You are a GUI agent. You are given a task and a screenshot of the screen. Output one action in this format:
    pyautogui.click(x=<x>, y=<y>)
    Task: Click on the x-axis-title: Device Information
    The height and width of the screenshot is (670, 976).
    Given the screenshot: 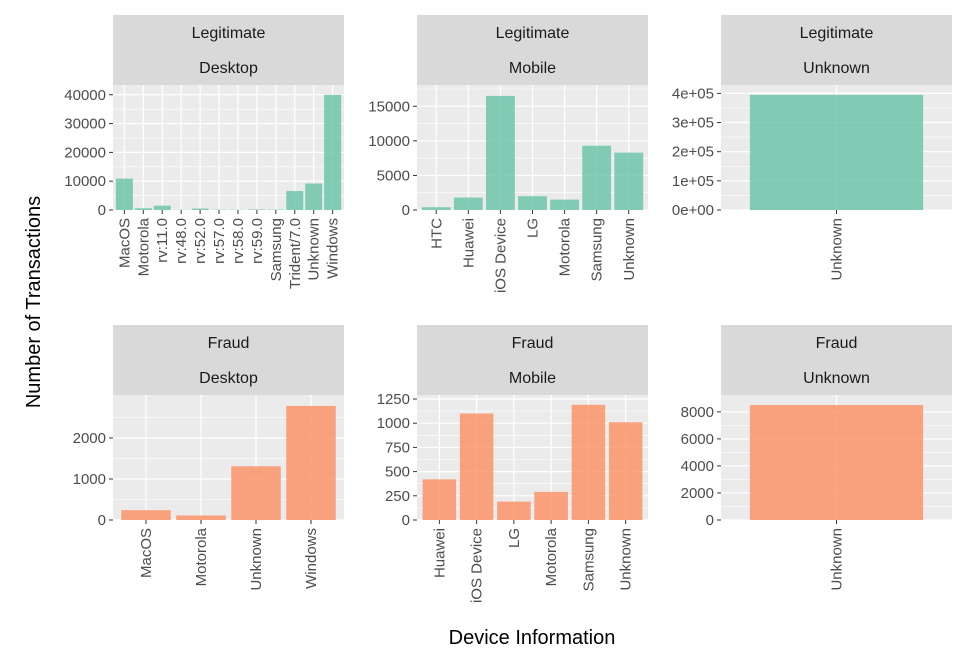 What is the action you would take?
    pyautogui.click(x=532, y=638)
    